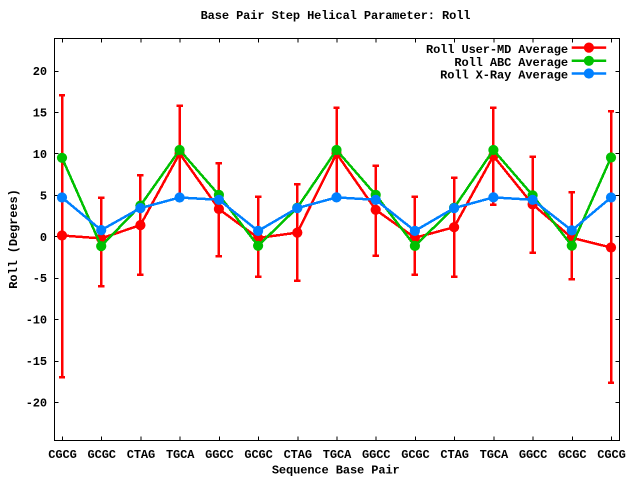 The height and width of the screenshot is (480, 640). I want to click on svg-text: -20, so click(36, 404).